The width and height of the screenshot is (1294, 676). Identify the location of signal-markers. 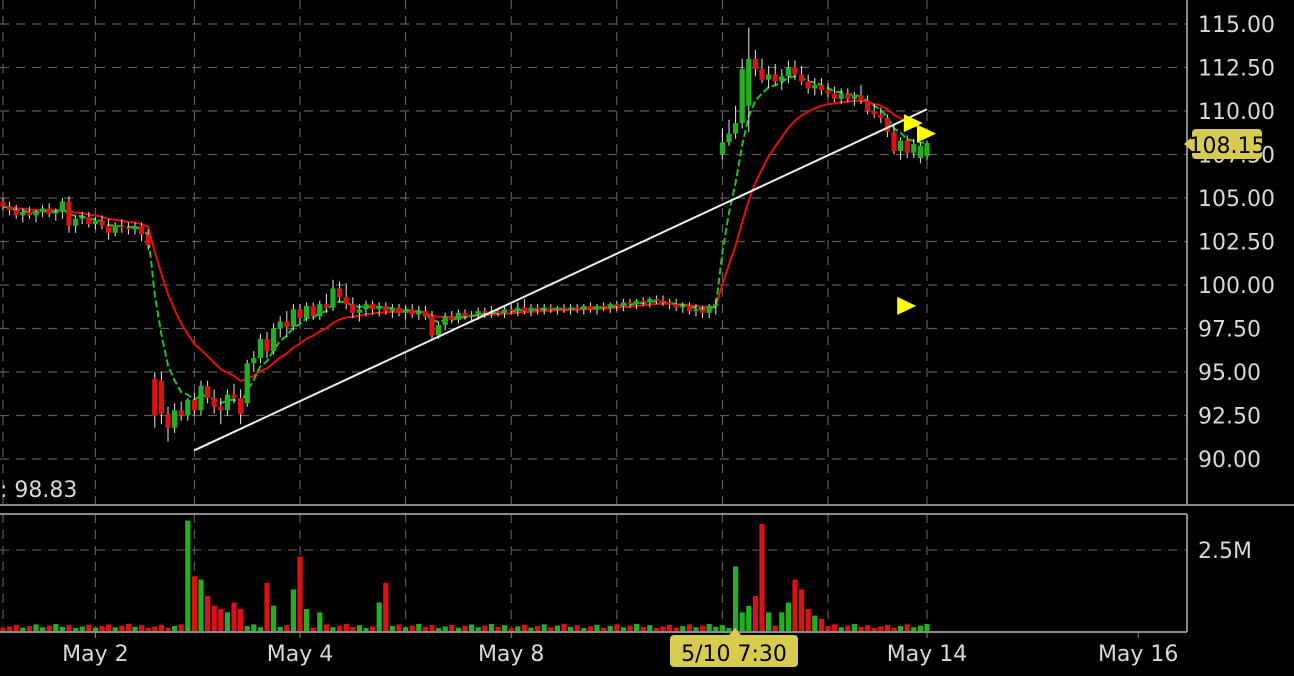
(916, 214).